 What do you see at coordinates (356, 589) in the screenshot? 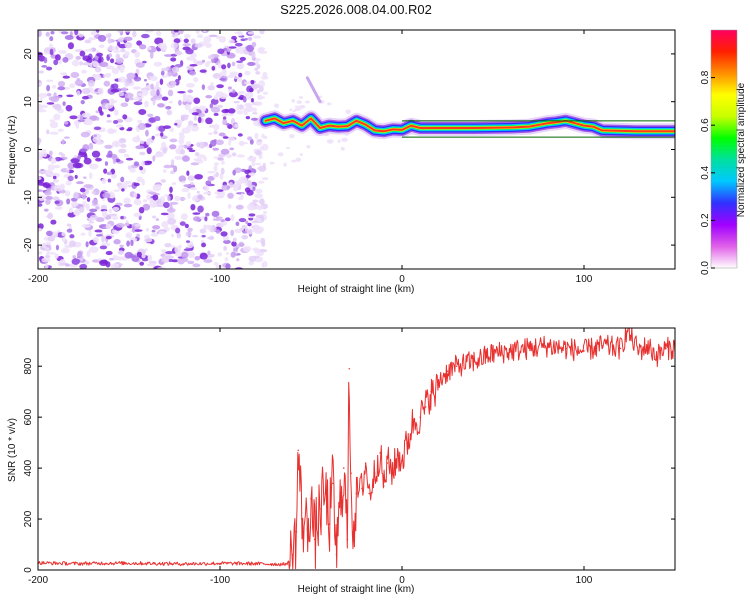
I see `snr-x-label: Height of straight line (km)` at bounding box center [356, 589].